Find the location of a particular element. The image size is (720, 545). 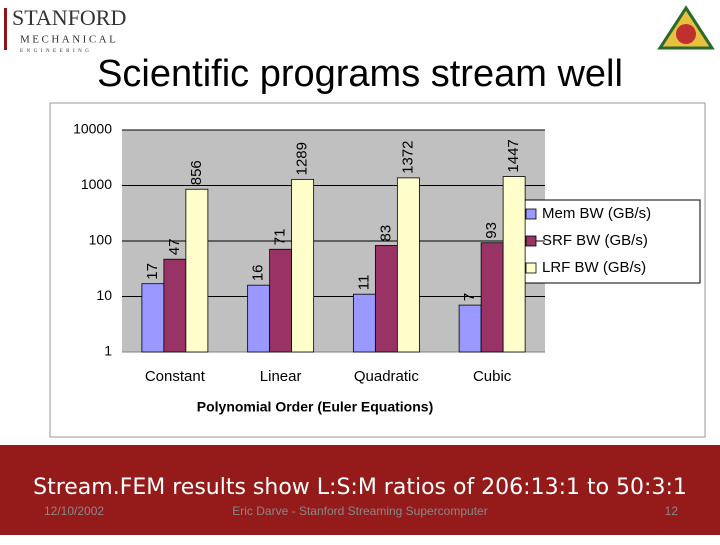

legend-label: SRF BW (GB/s) is located at coordinates (595, 240).